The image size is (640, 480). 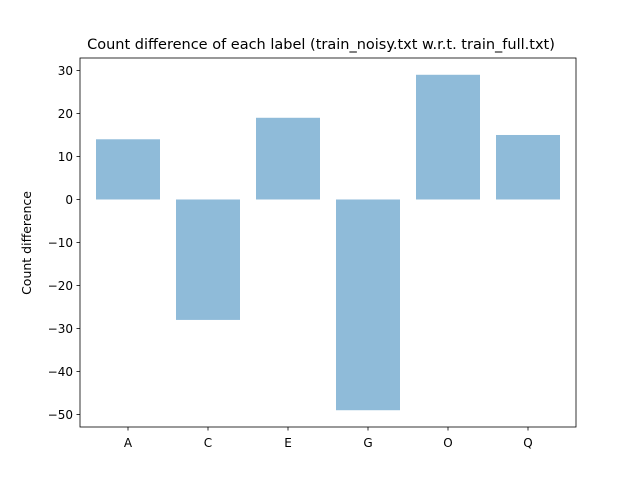 What do you see at coordinates (208, 443) in the screenshot?
I see `x-tick-label-C: C` at bounding box center [208, 443].